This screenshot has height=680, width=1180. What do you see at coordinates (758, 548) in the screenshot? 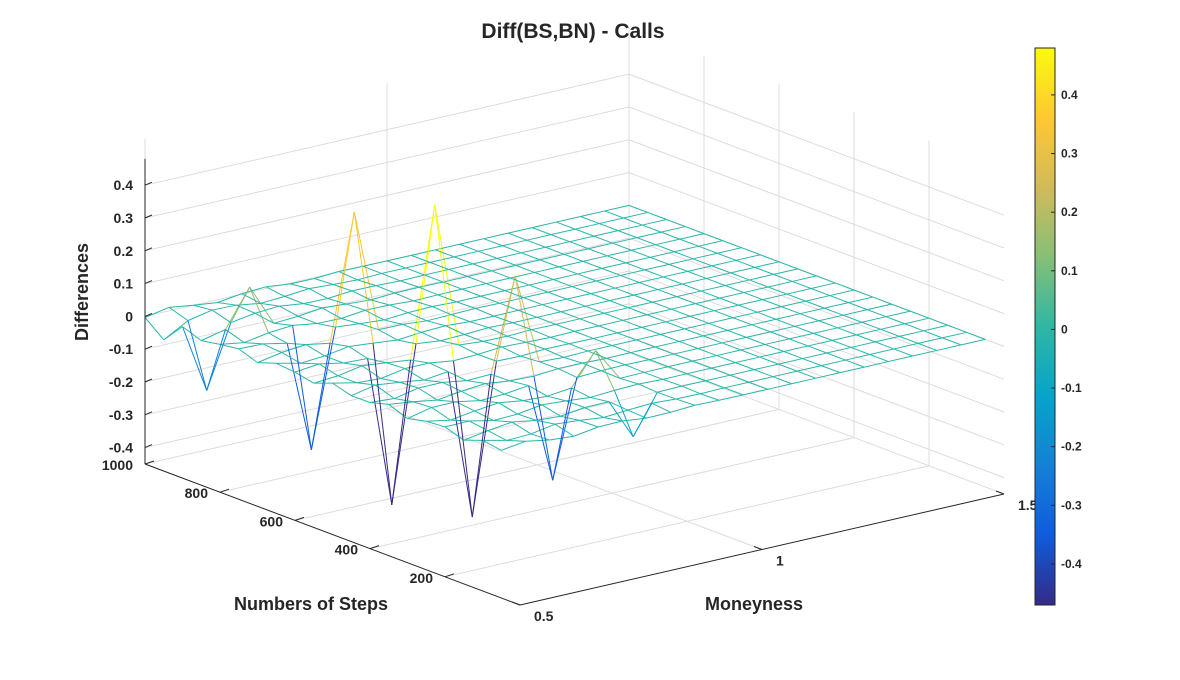
I see `x-tick` at bounding box center [758, 548].